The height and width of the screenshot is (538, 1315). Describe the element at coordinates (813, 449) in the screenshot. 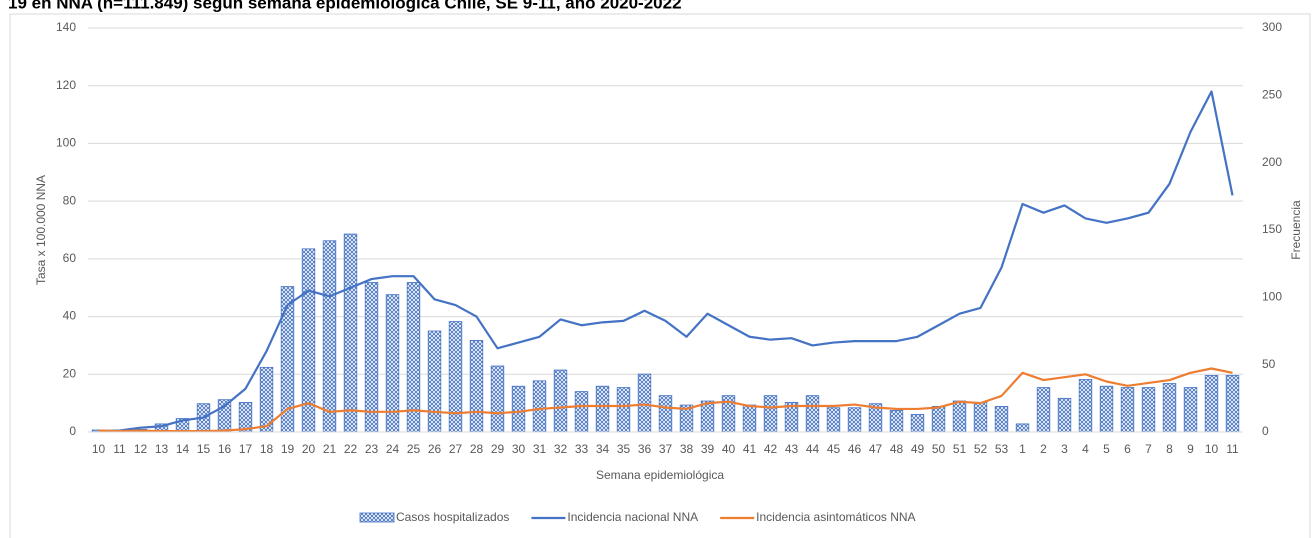

I see `x-tick-label: 44` at that location.